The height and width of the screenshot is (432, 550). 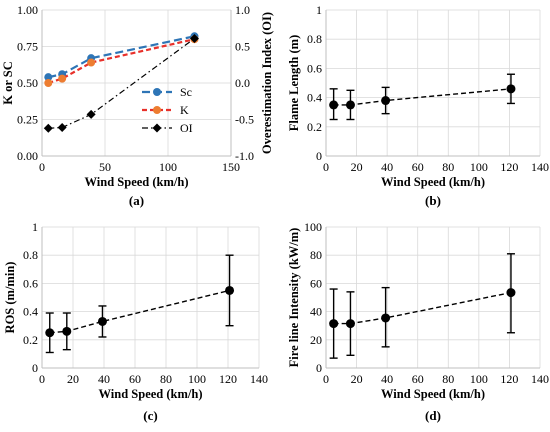 I want to click on y-tick-label: 100, so click(x=313, y=227).